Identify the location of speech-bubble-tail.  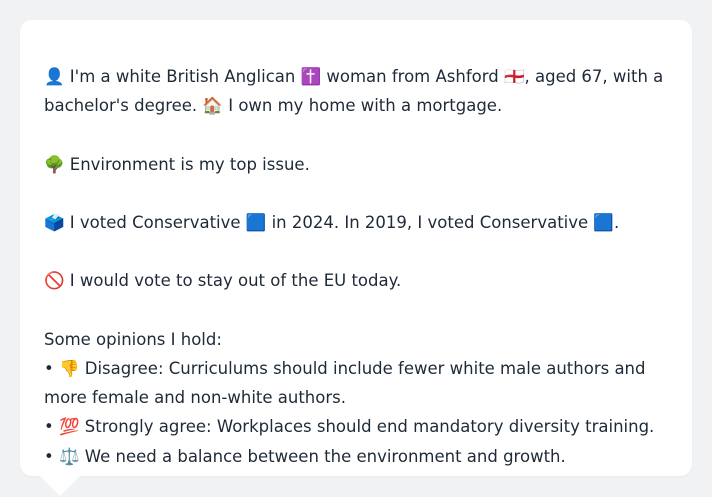
(60, 486).